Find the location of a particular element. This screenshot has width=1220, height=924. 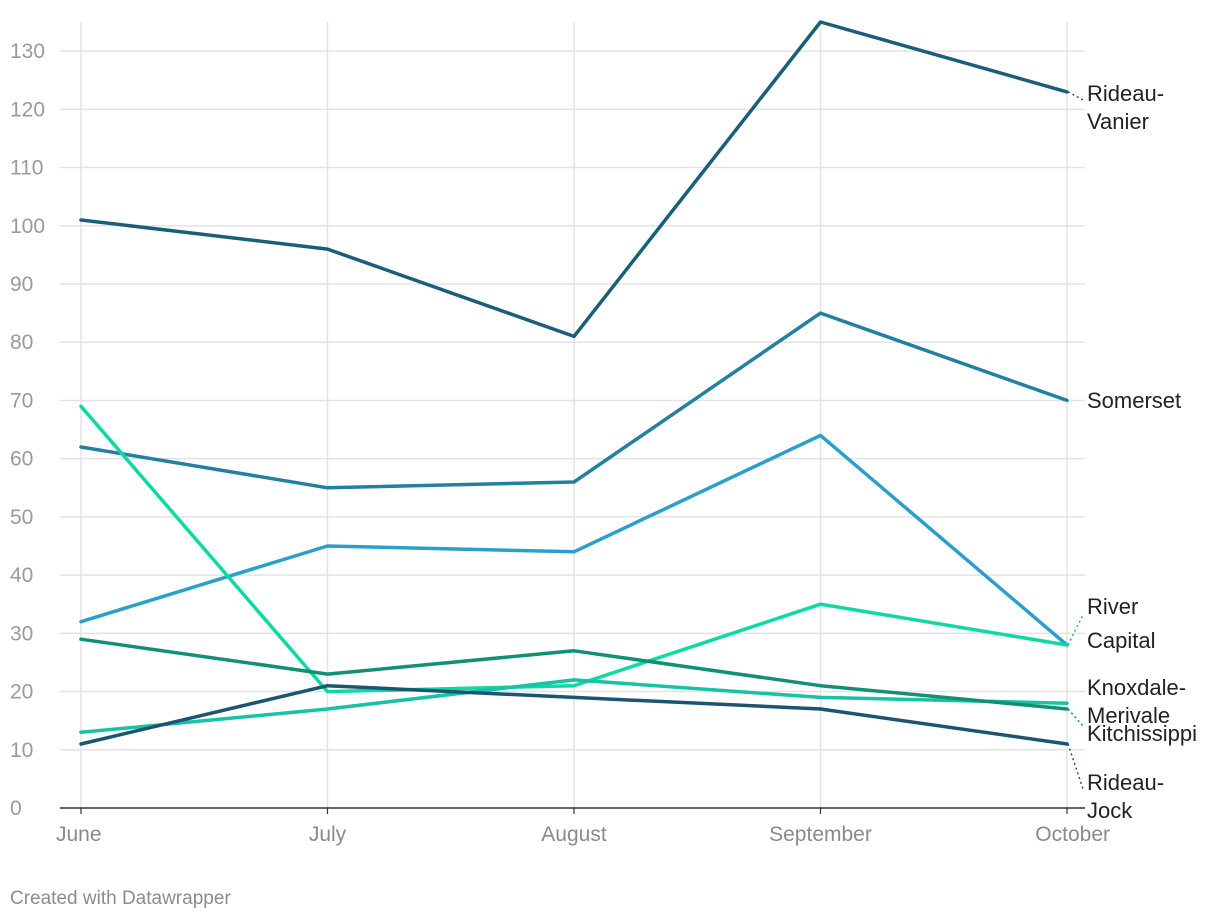

series-end-label: River is located at coordinates (1112, 606).